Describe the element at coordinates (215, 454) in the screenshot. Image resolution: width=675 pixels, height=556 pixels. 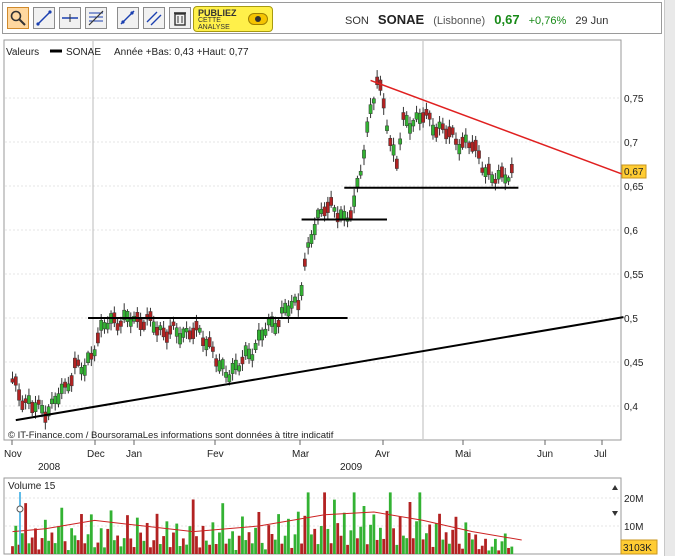
I see `x-tick-label: Fev` at that location.